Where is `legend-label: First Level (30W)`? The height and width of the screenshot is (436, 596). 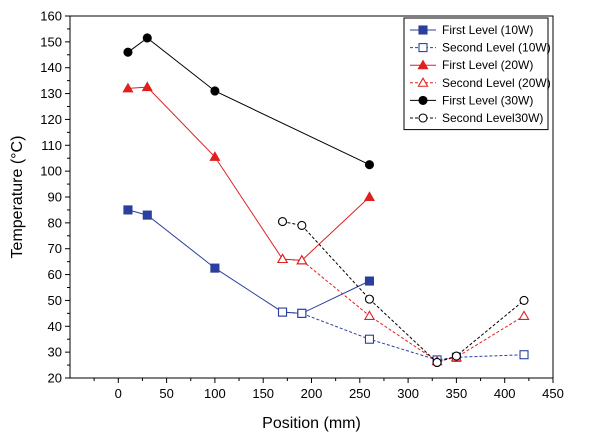 legend-label: First Level (30W) is located at coordinates (487, 100).